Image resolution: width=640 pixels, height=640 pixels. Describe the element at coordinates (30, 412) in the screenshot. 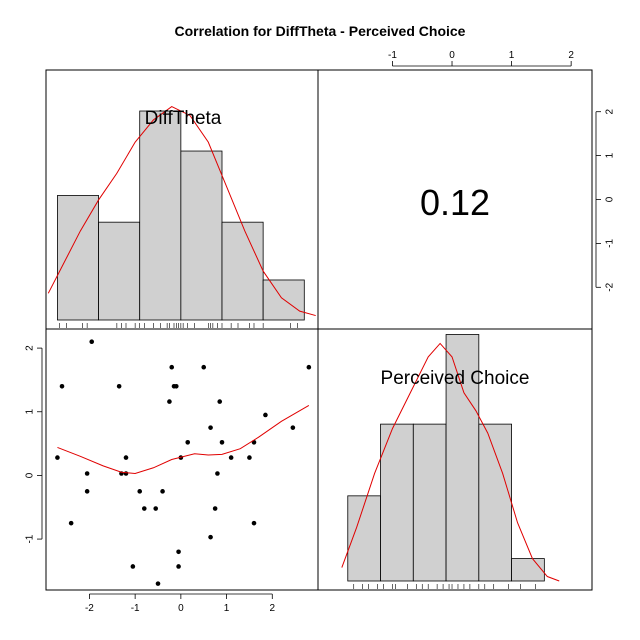

I see `left-axis-tick-label: 1` at that location.